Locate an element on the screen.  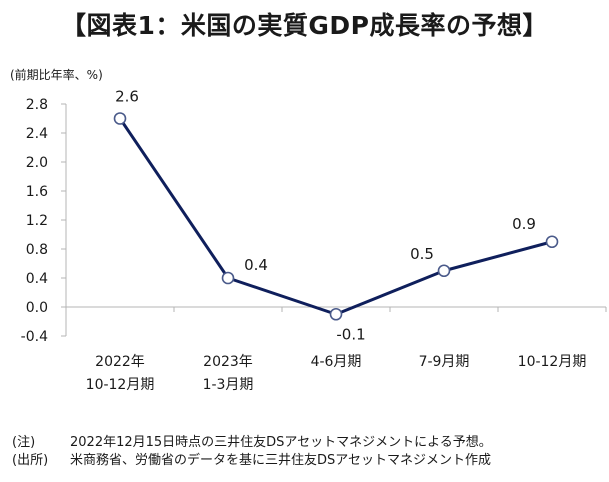
y-tick-label: 0.4 is located at coordinates (37, 279).